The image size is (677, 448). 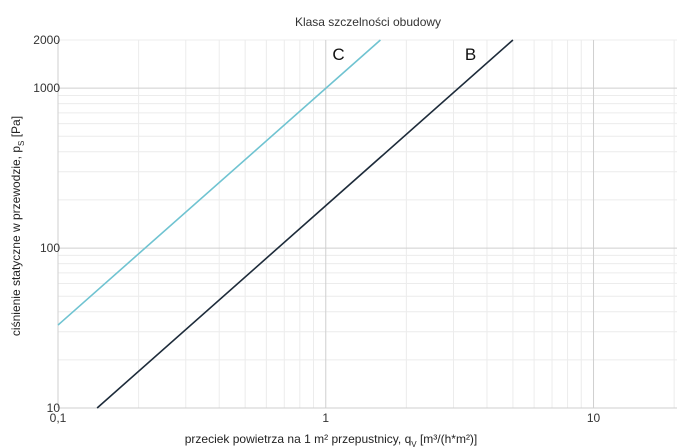 What do you see at coordinates (594, 418) in the screenshot?
I see `x-tick-label: 10` at bounding box center [594, 418].